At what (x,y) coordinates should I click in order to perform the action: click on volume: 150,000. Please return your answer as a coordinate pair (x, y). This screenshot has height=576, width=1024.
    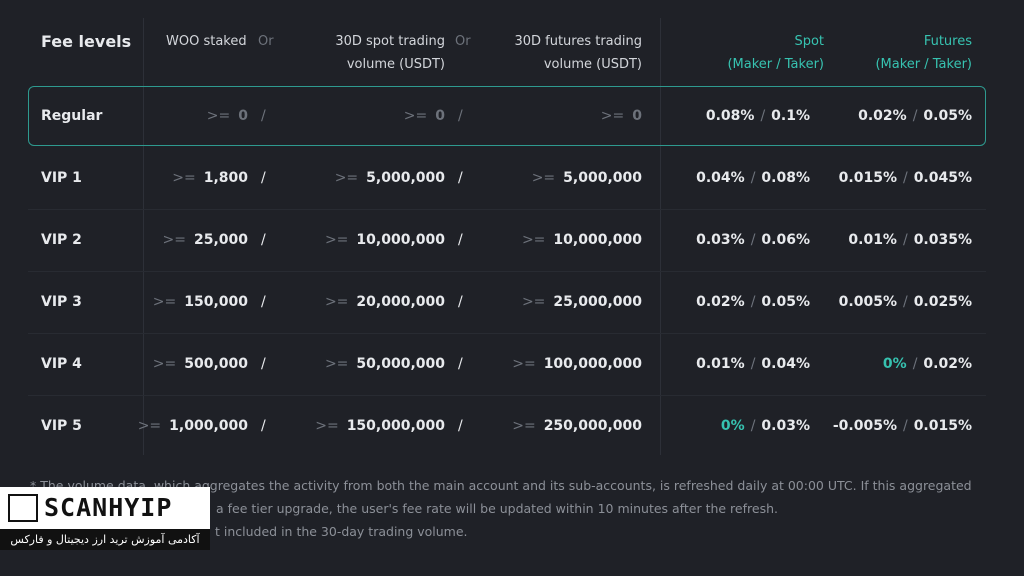
    Looking at the image, I should click on (216, 302).